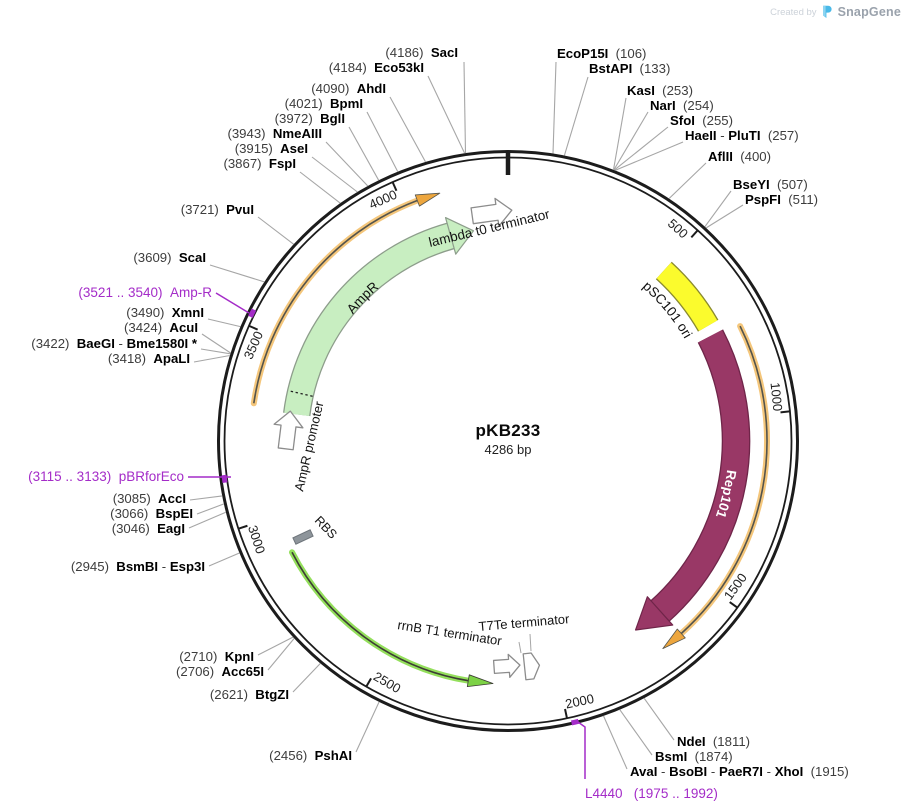 This screenshot has width=908, height=811. Describe the element at coordinates (348, 88) in the screenshot. I see `site-label-AhdI: (4090) AhdI` at that location.